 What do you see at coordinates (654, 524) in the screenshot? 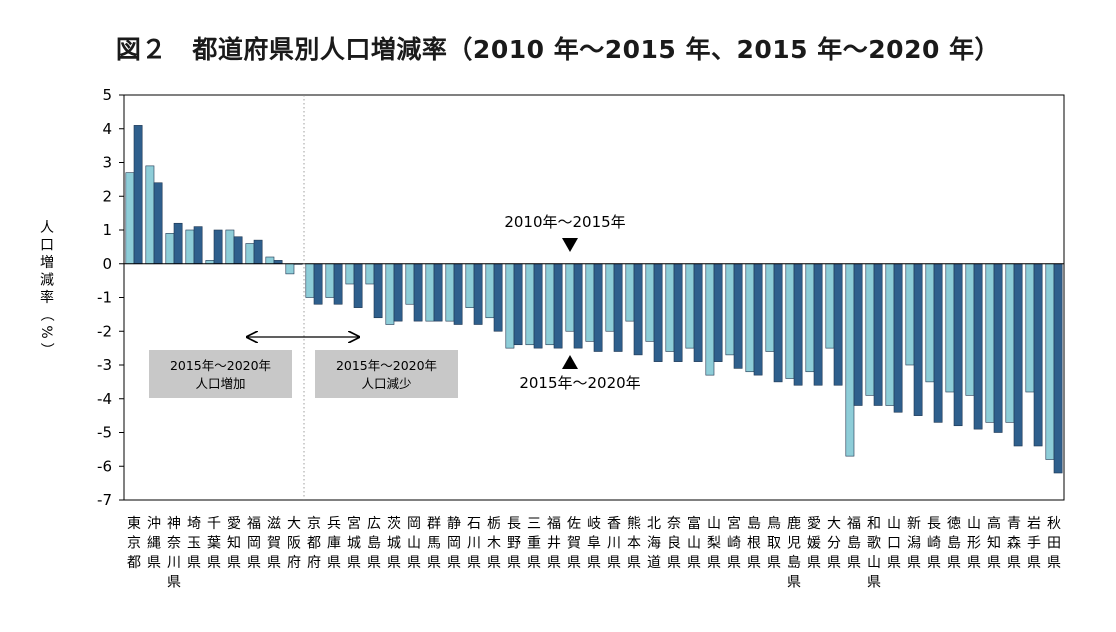
I see `category-label-char: 北` at bounding box center [654, 524].